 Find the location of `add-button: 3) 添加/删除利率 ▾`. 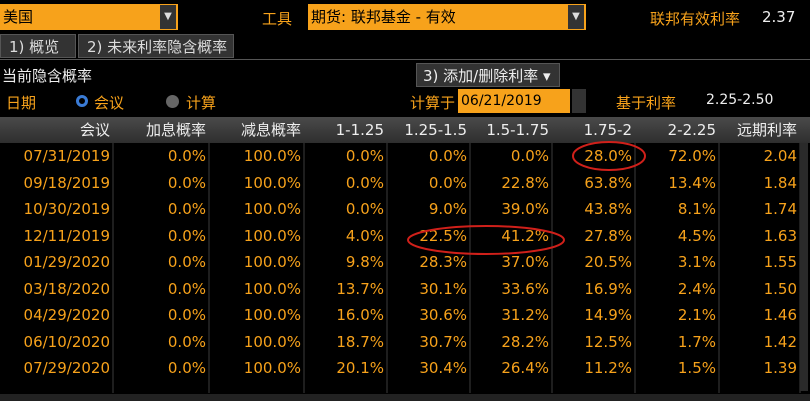

add-button: 3) 添加/删除利率 ▾ is located at coordinates (488, 75).